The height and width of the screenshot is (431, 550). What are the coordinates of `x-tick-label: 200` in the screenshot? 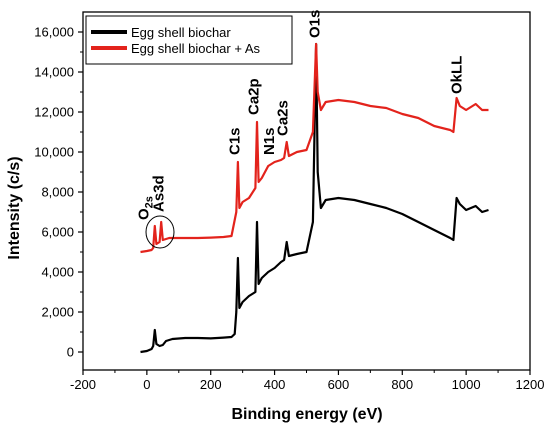 It's located at (211, 384).